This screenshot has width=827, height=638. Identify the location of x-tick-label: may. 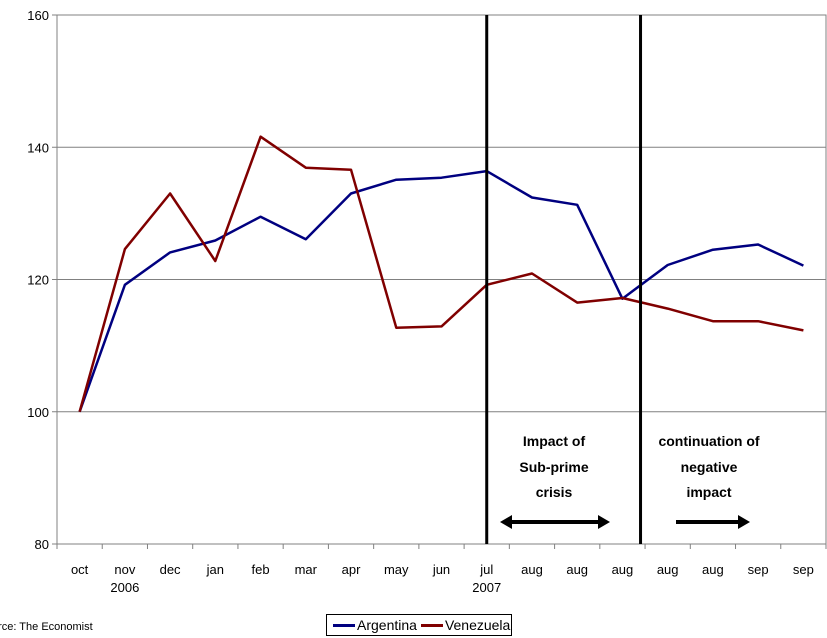
(396, 569).